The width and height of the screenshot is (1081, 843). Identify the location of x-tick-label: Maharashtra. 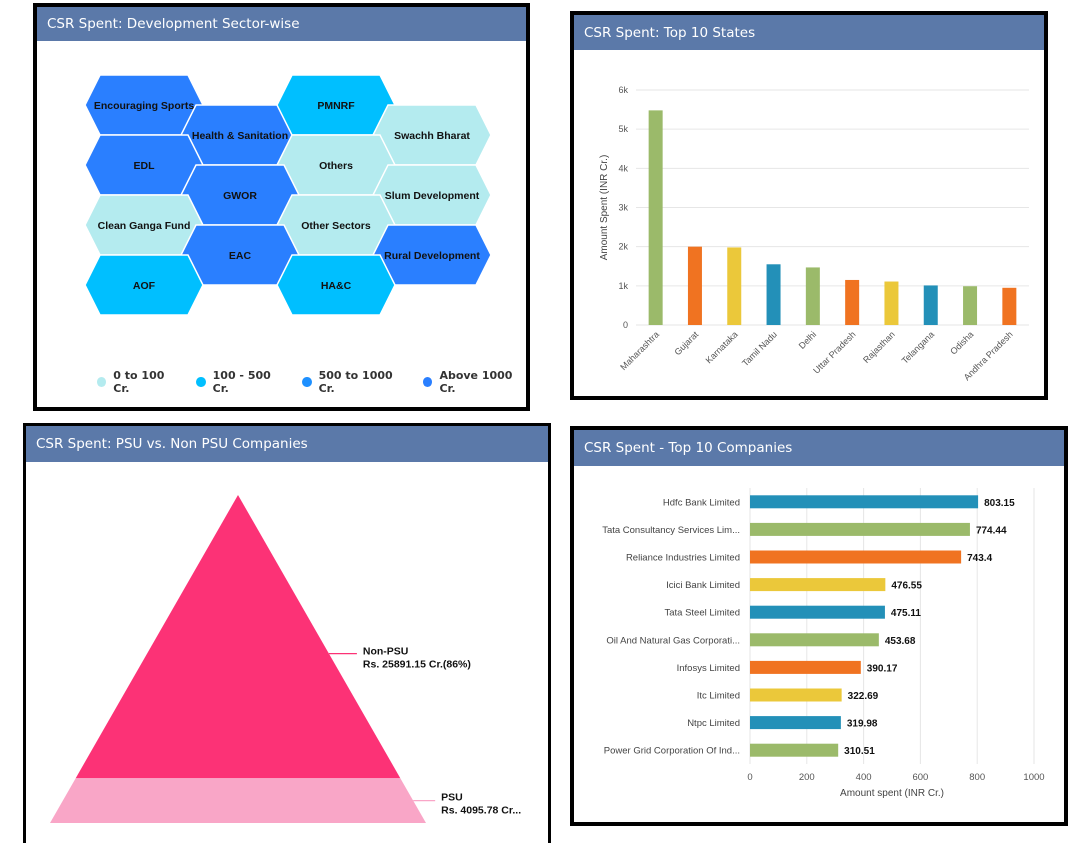
(639, 350).